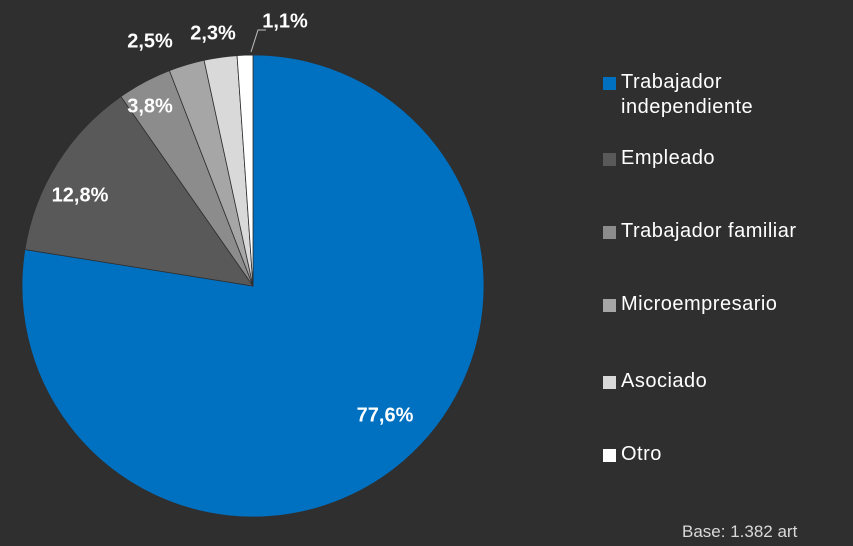 The image size is (853, 546). I want to click on data-label: 2,5%, so click(150, 41).